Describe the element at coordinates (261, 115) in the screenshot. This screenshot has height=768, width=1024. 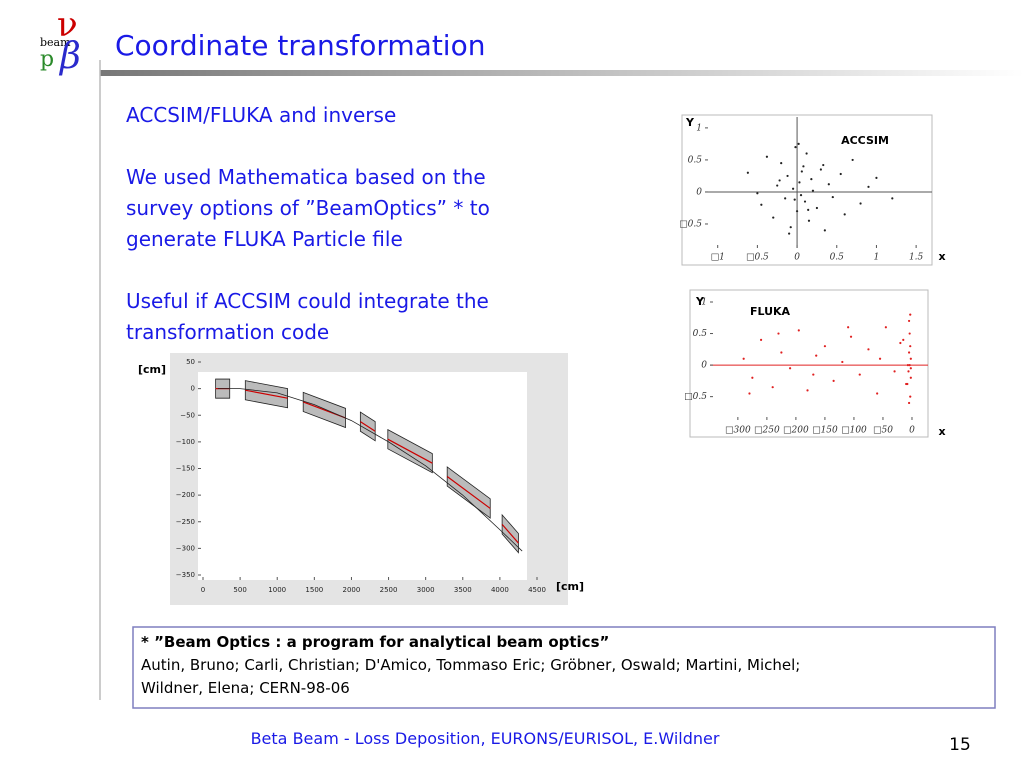
I see `body-line: ACCSIM/FLUKA and inverse` at that location.